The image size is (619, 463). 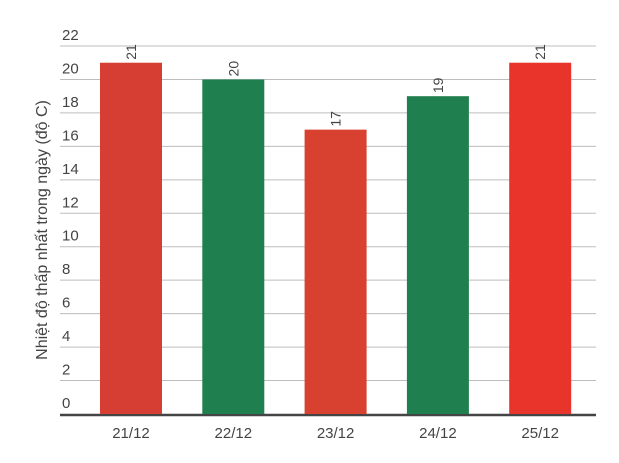 What do you see at coordinates (540, 433) in the screenshot?
I see `x-tick-label: 25/12` at bounding box center [540, 433].